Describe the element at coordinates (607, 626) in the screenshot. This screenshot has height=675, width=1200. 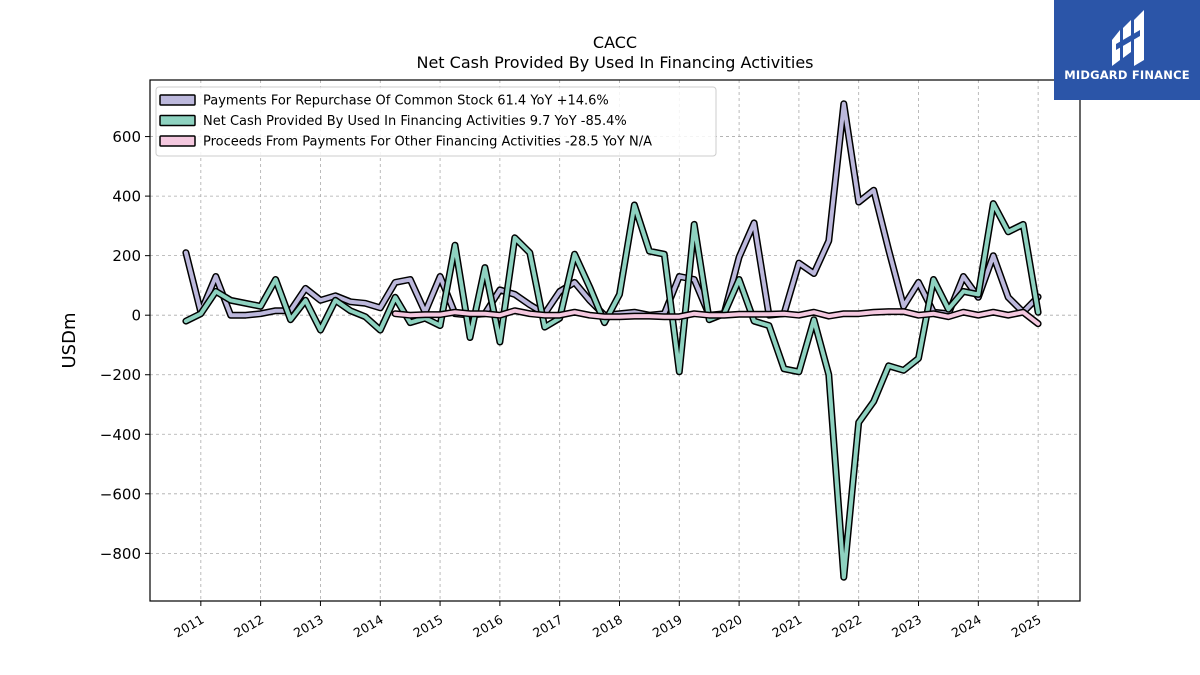
I see `x-tick-label: 2018` at that location.